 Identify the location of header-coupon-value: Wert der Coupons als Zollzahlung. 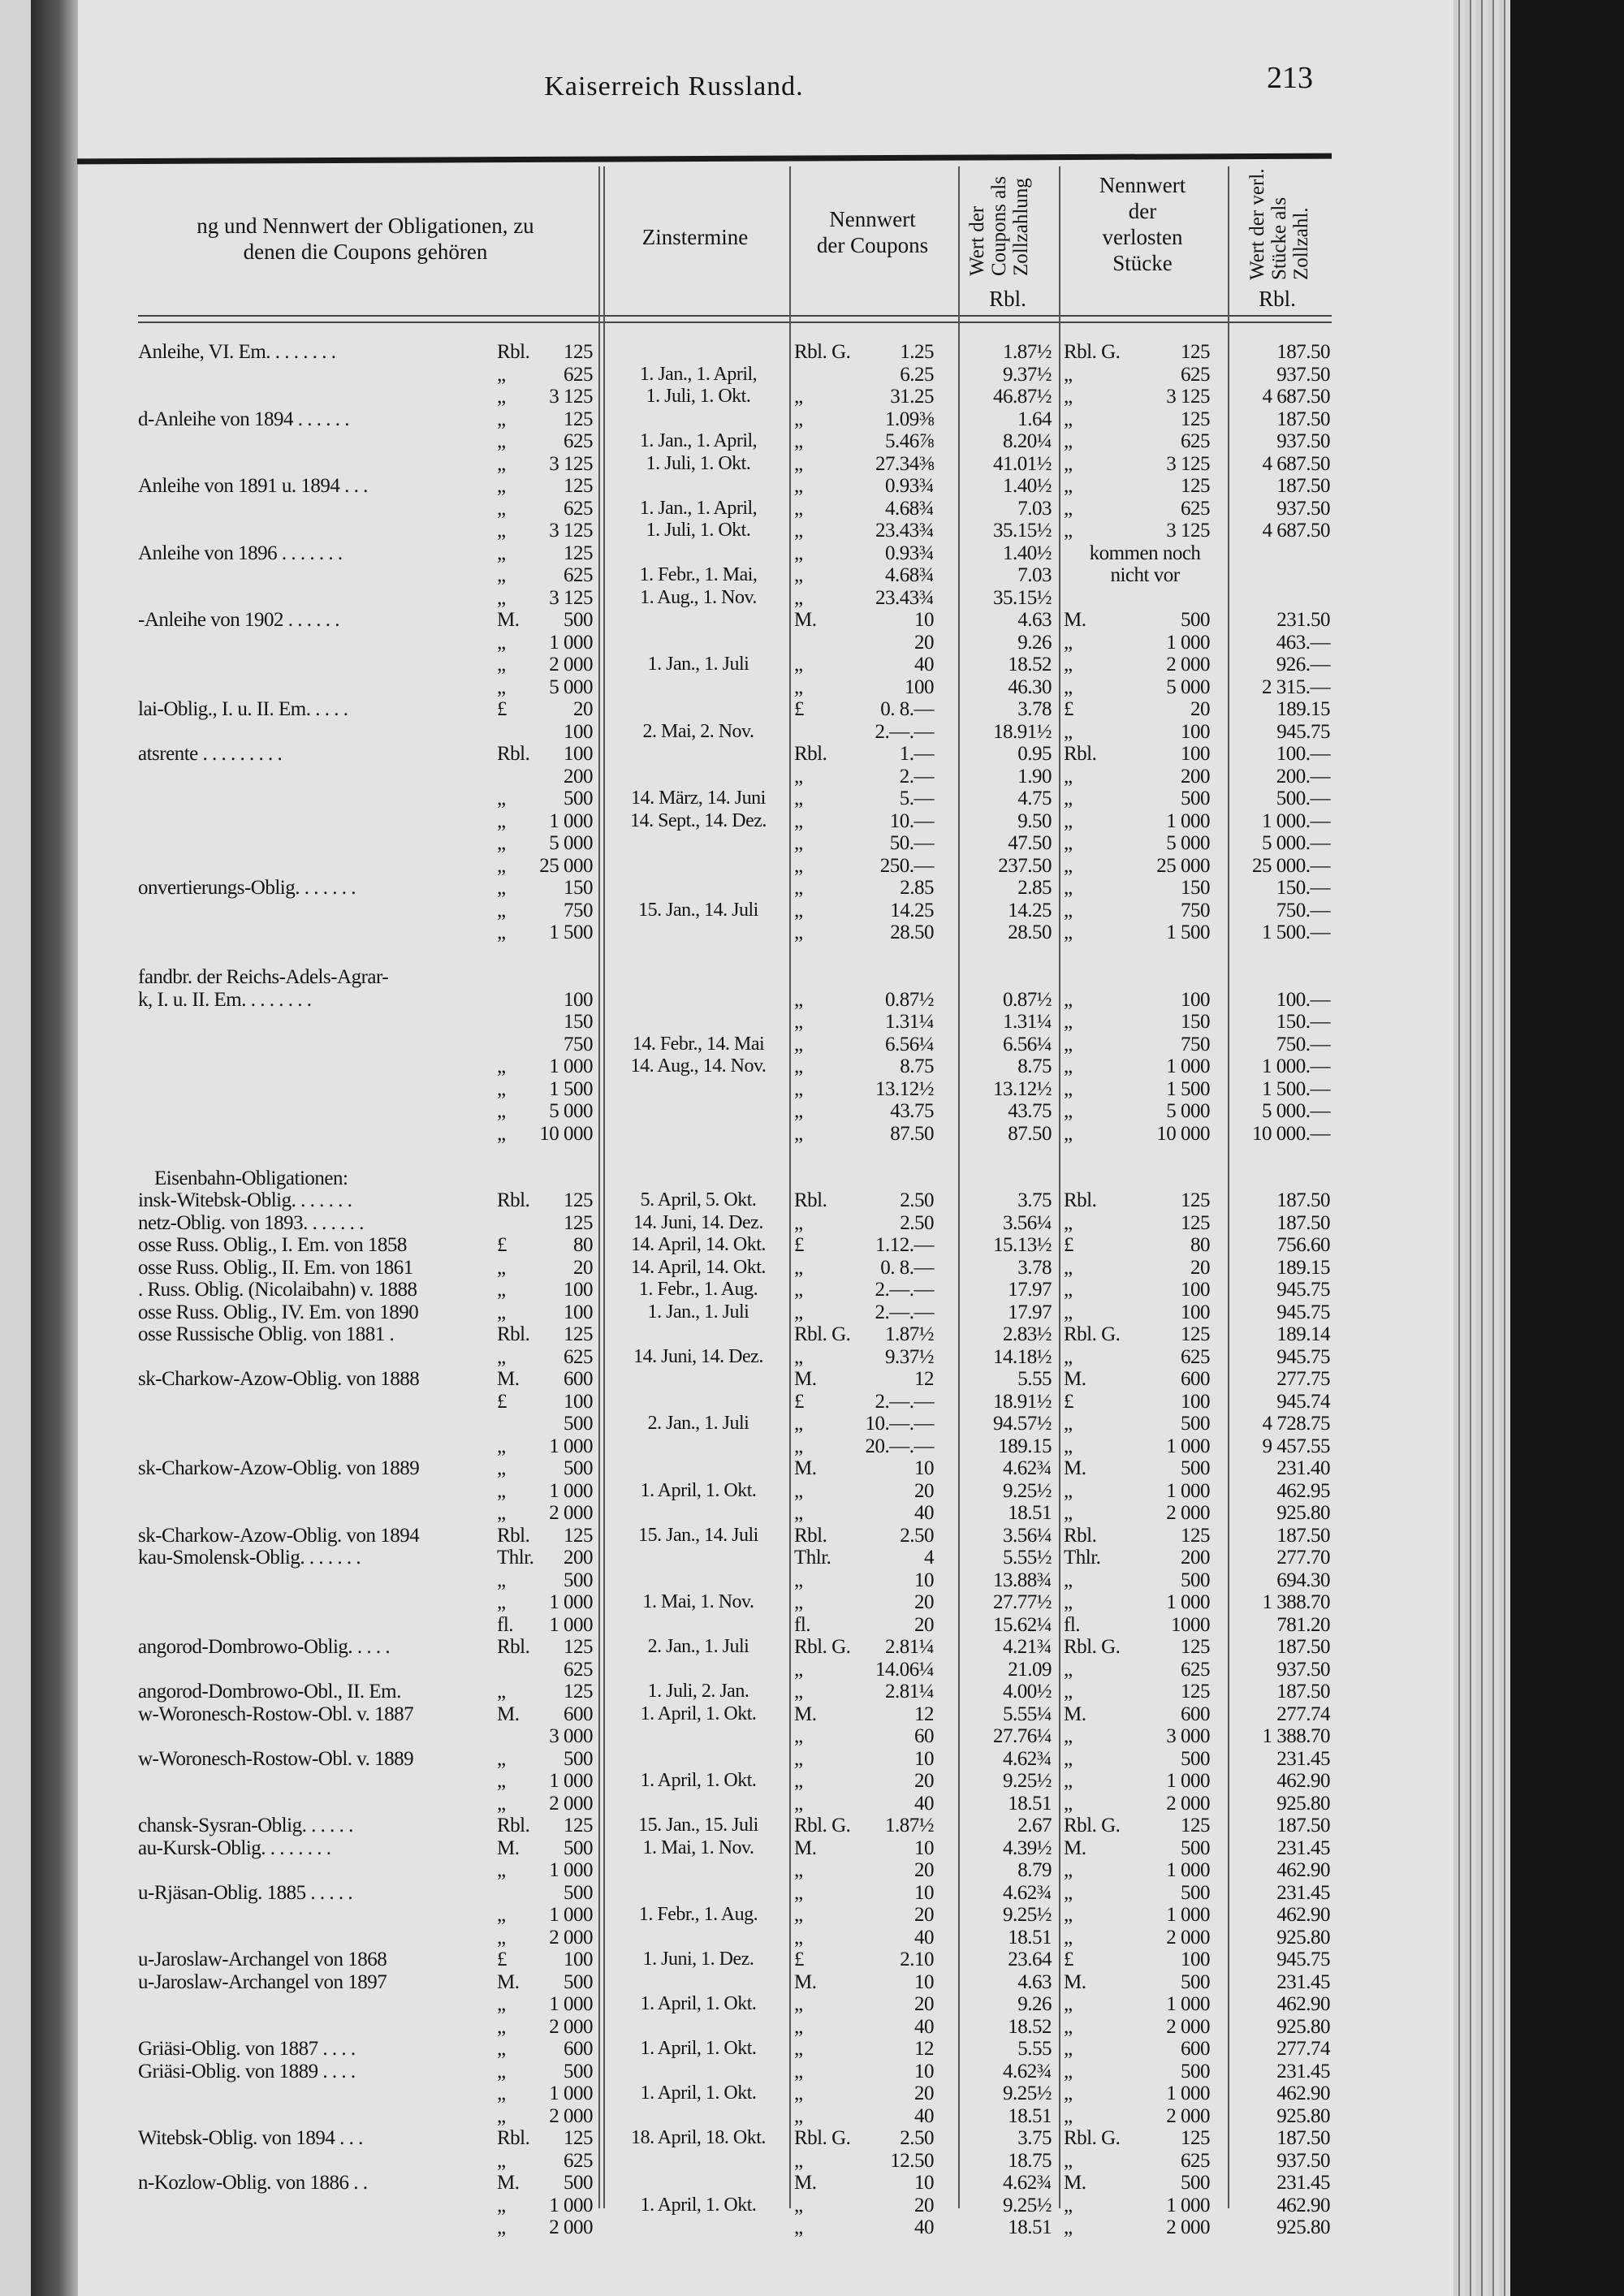
(999, 226).